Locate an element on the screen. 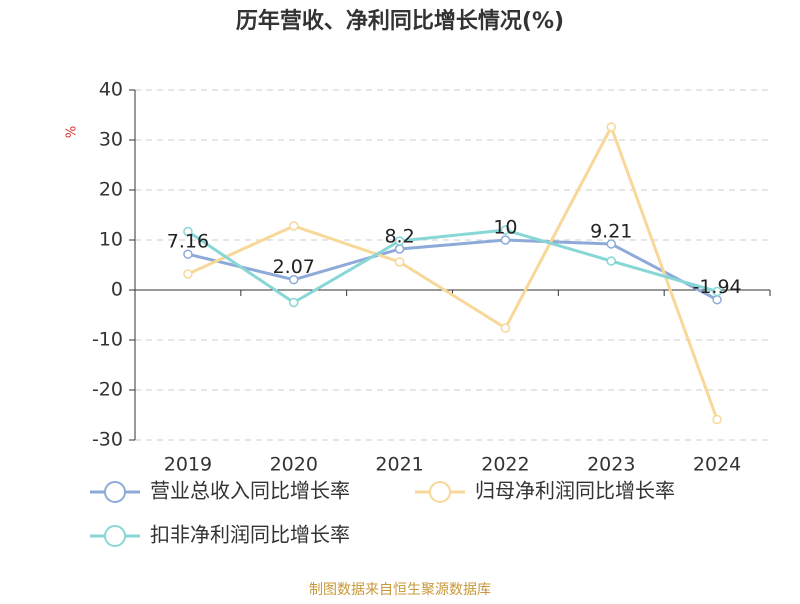 The height and width of the screenshot is (604, 800). data-label: 8.2 is located at coordinates (399, 237).